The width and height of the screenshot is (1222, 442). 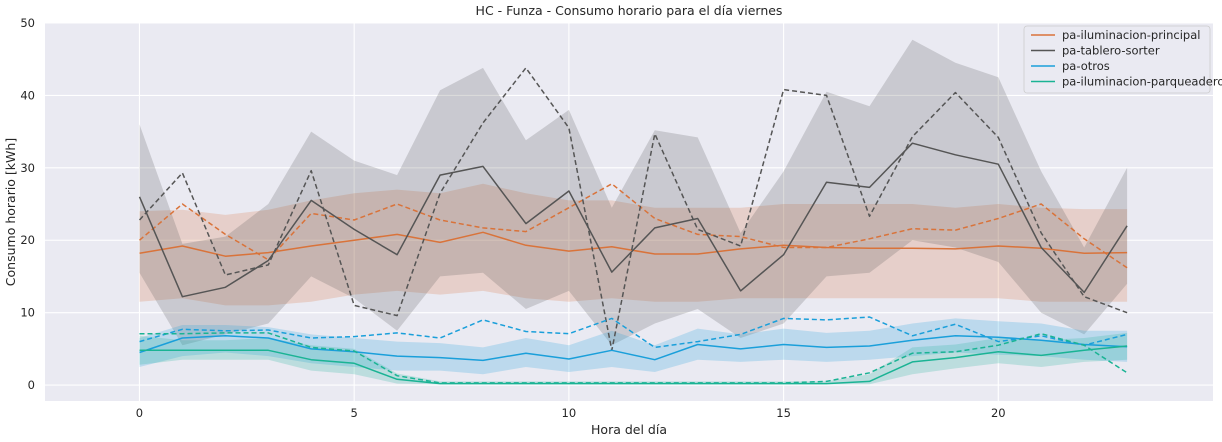 What do you see at coordinates (629, 429) in the screenshot?
I see `x-axis-label: Hora del día` at bounding box center [629, 429].